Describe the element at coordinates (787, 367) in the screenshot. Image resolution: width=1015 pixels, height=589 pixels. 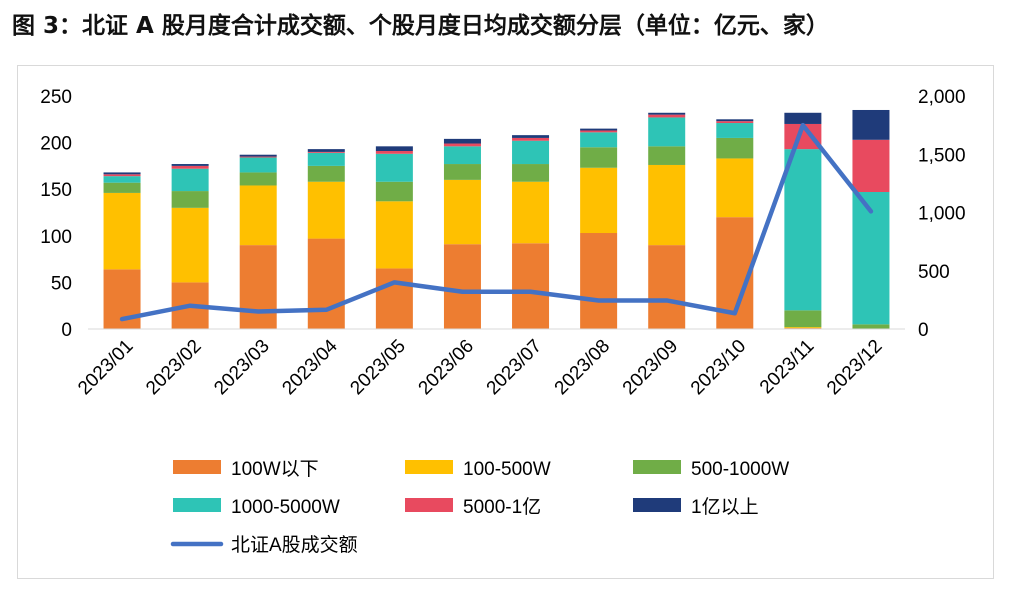
I see `x-tick-label: 2023/11` at that location.